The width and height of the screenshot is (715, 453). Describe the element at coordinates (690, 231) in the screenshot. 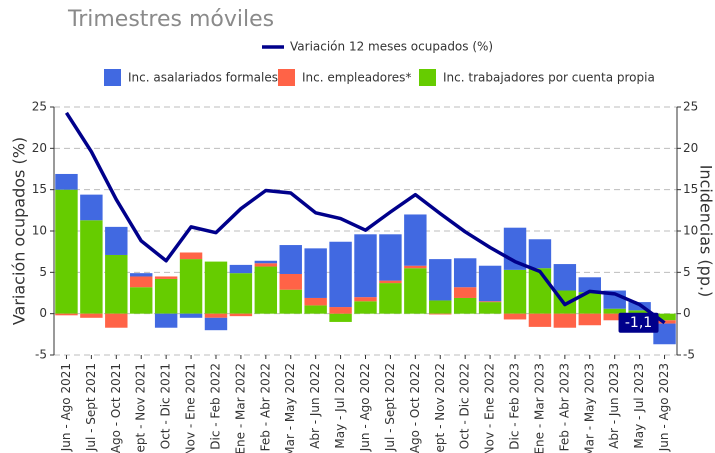

I see `y2-tick-label: 10` at that location.